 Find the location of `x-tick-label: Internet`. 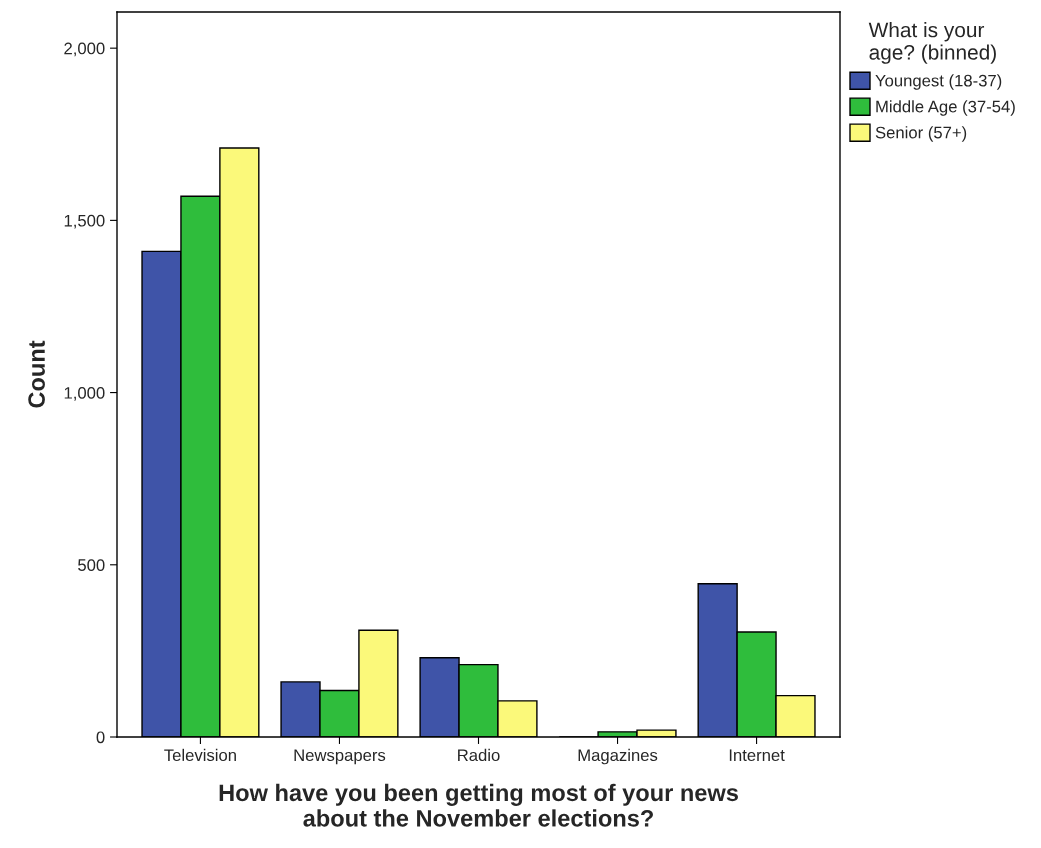

x-tick-label: Internet is located at coordinates (757, 755).